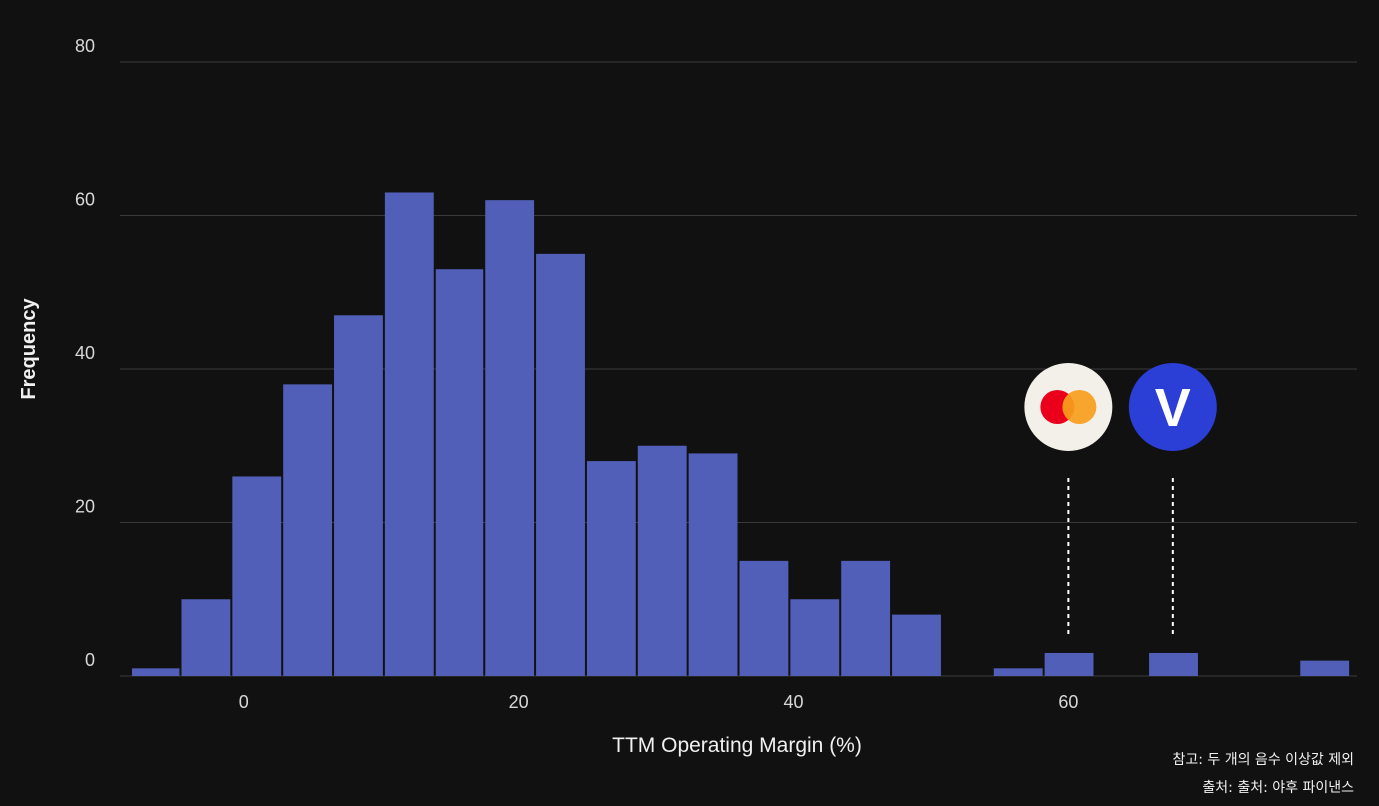 The height and width of the screenshot is (806, 1379). What do you see at coordinates (659, 702) in the screenshot?
I see `x-tick-labels: 0 20 40 60` at bounding box center [659, 702].